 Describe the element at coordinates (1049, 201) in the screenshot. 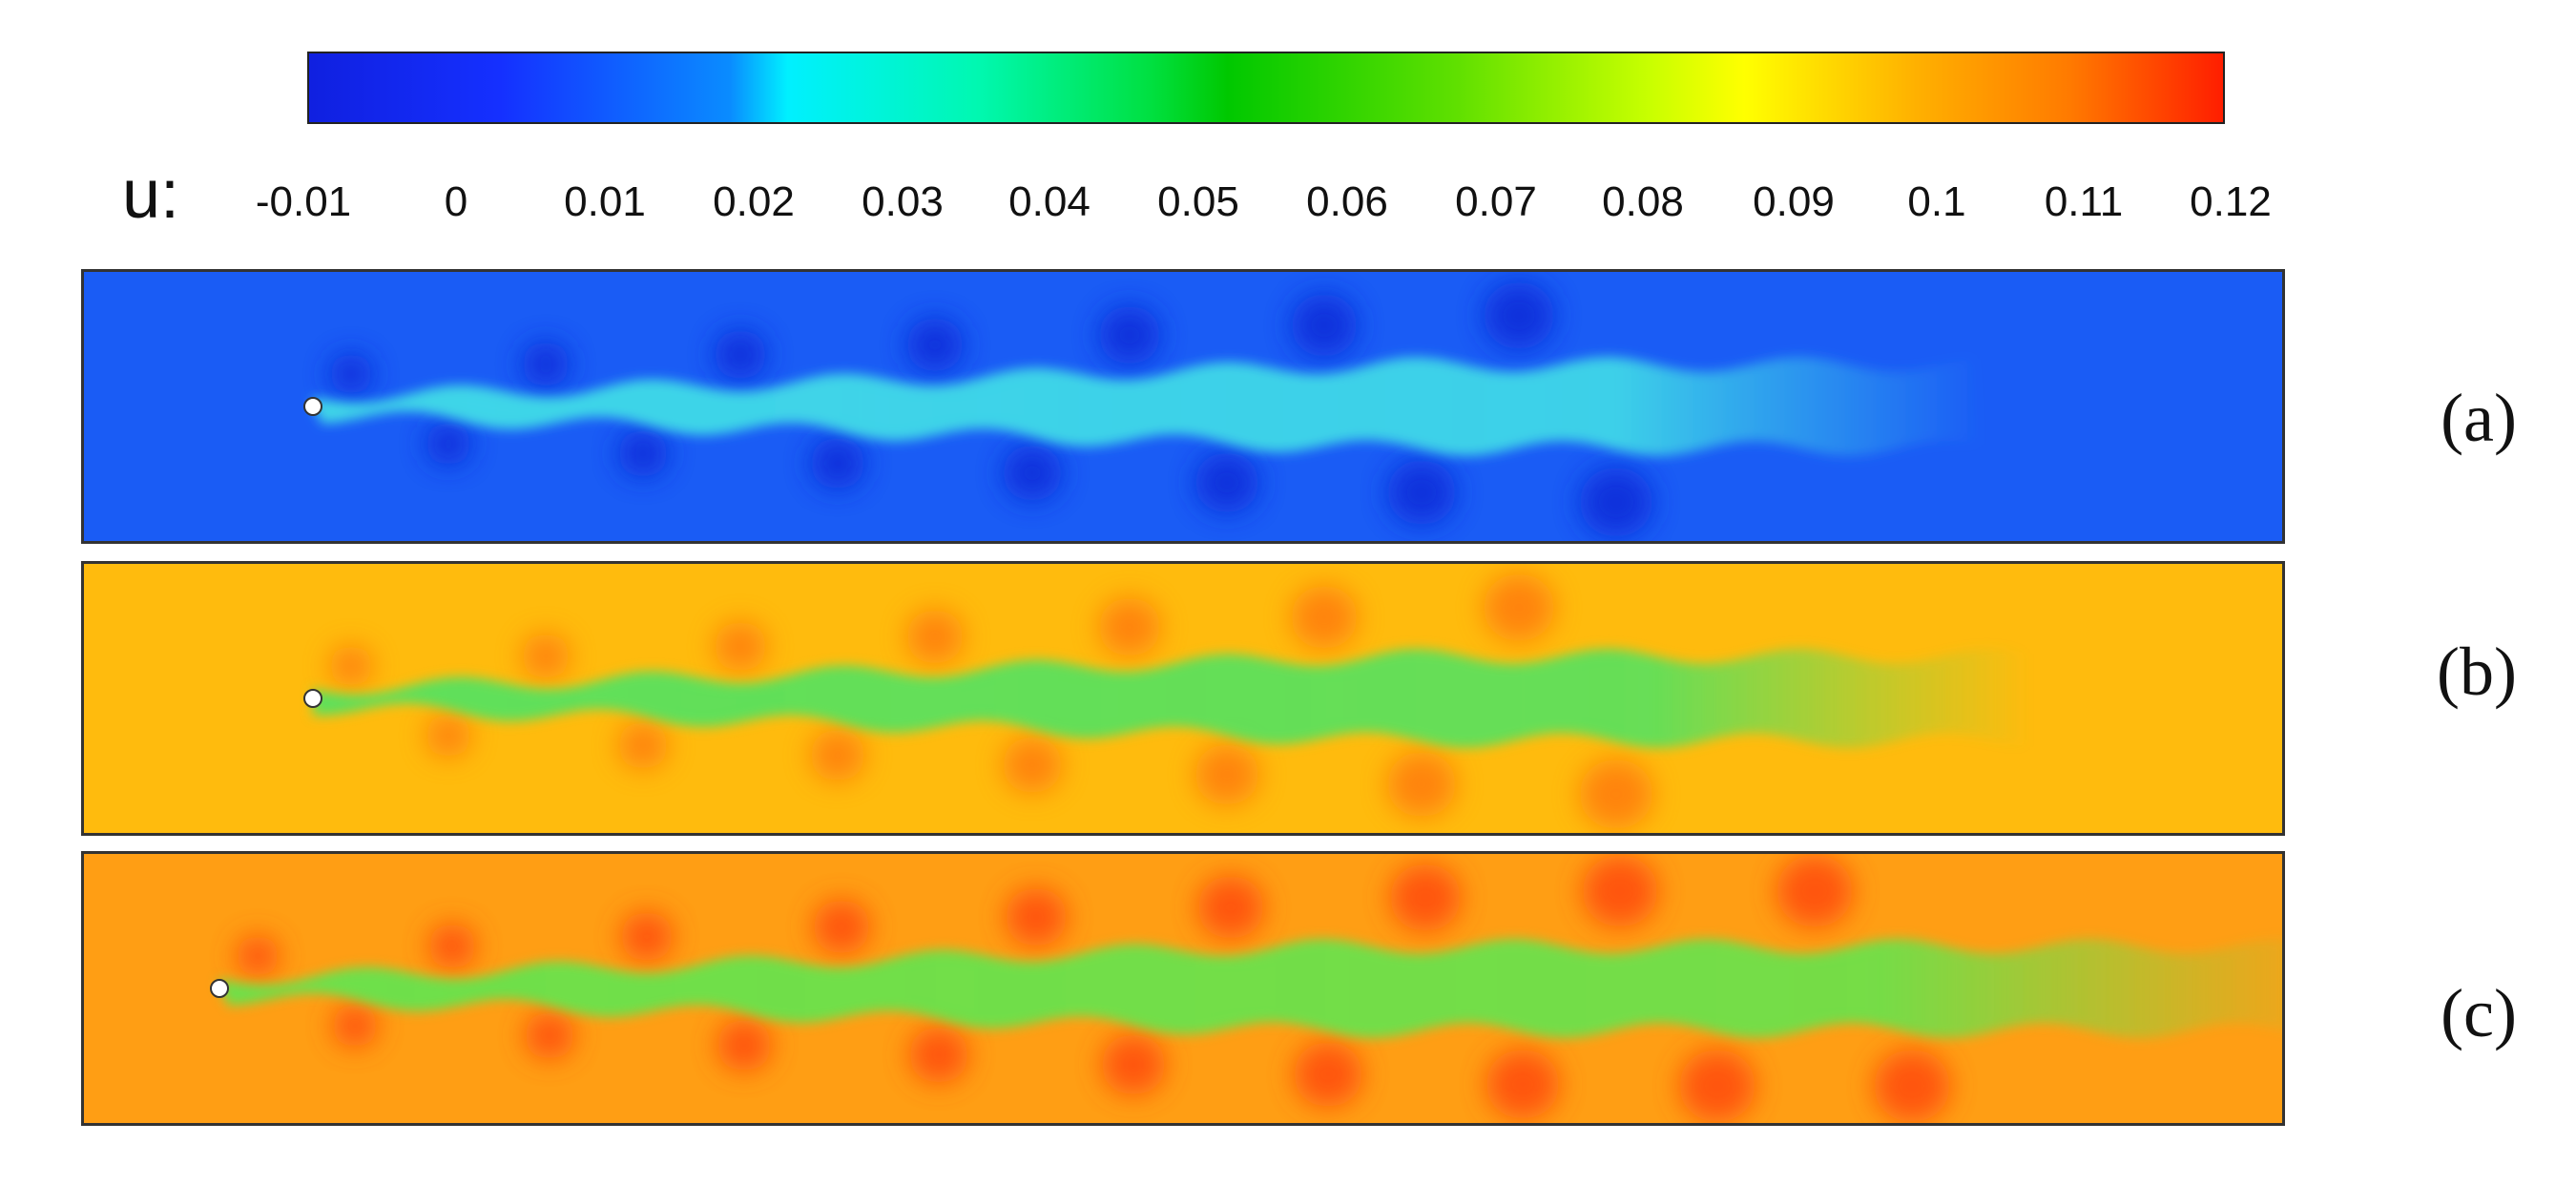

I see `colorbar-tick: 0.04` at that location.